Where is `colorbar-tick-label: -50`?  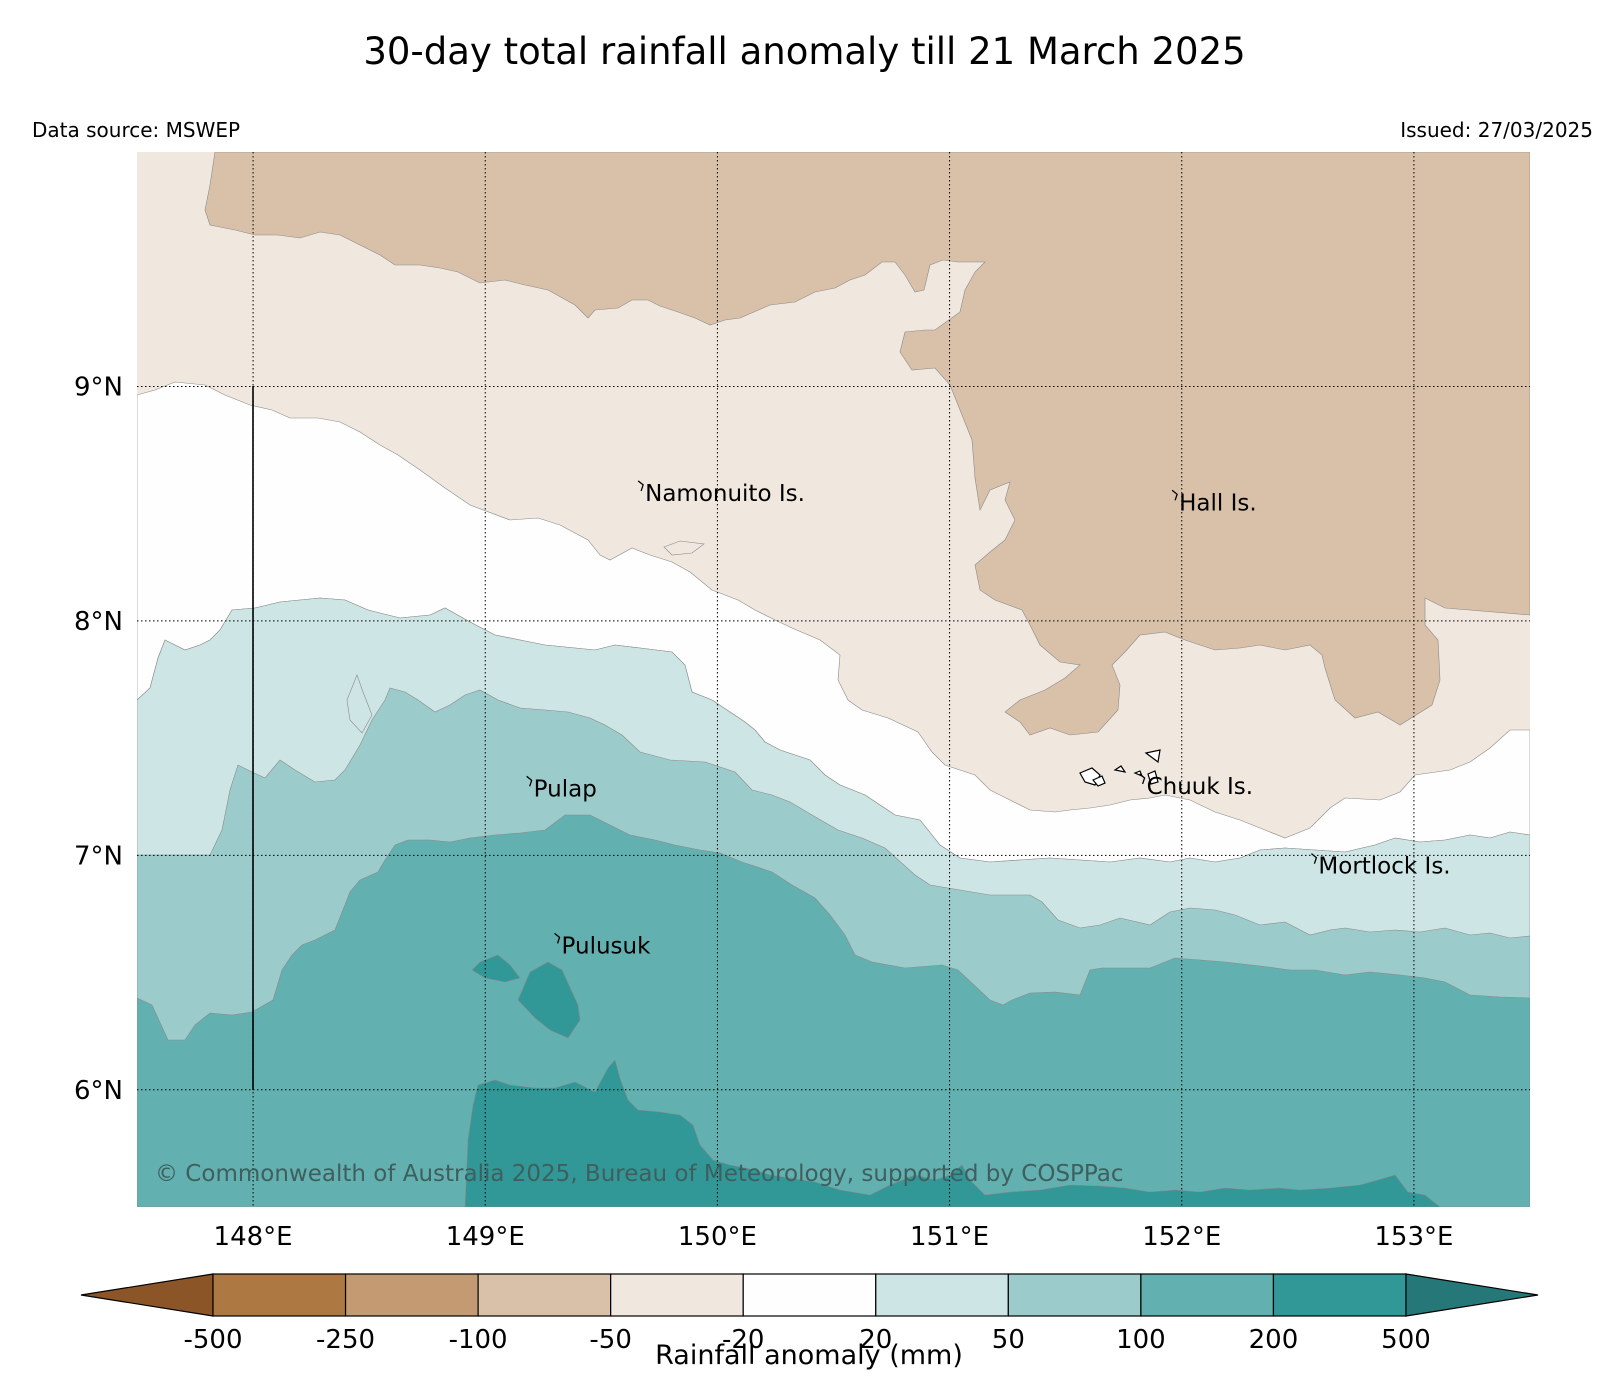
colorbar-tick-label: -50 is located at coordinates (610, 1340).